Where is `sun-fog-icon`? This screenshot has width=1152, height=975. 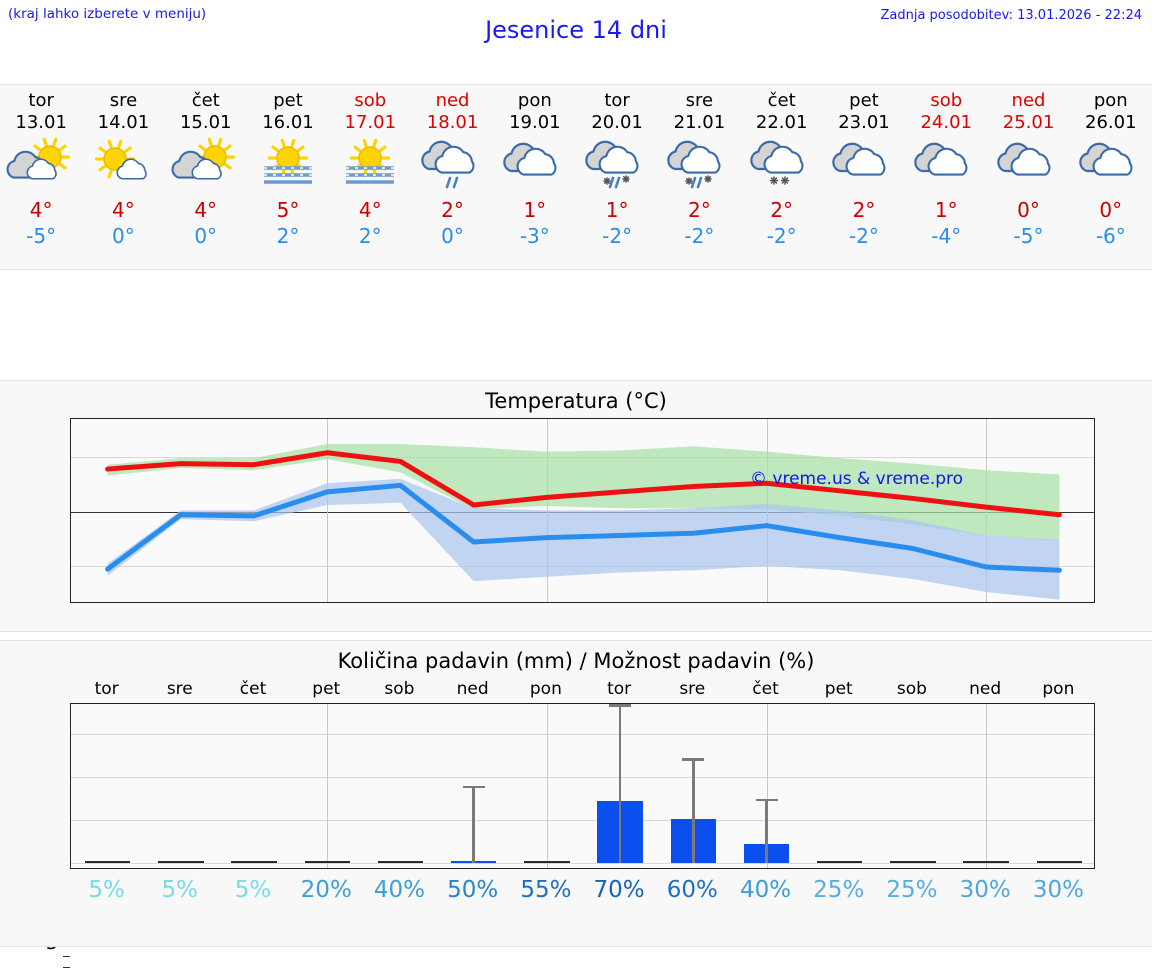
sun-fog-icon is located at coordinates (288, 165).